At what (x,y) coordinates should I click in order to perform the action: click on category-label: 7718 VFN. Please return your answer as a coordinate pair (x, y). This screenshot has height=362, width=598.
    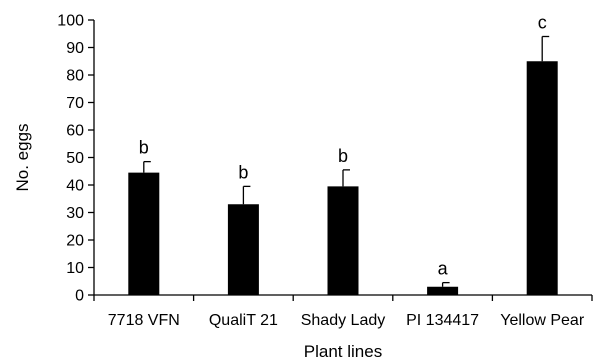
    Looking at the image, I should click on (144, 320).